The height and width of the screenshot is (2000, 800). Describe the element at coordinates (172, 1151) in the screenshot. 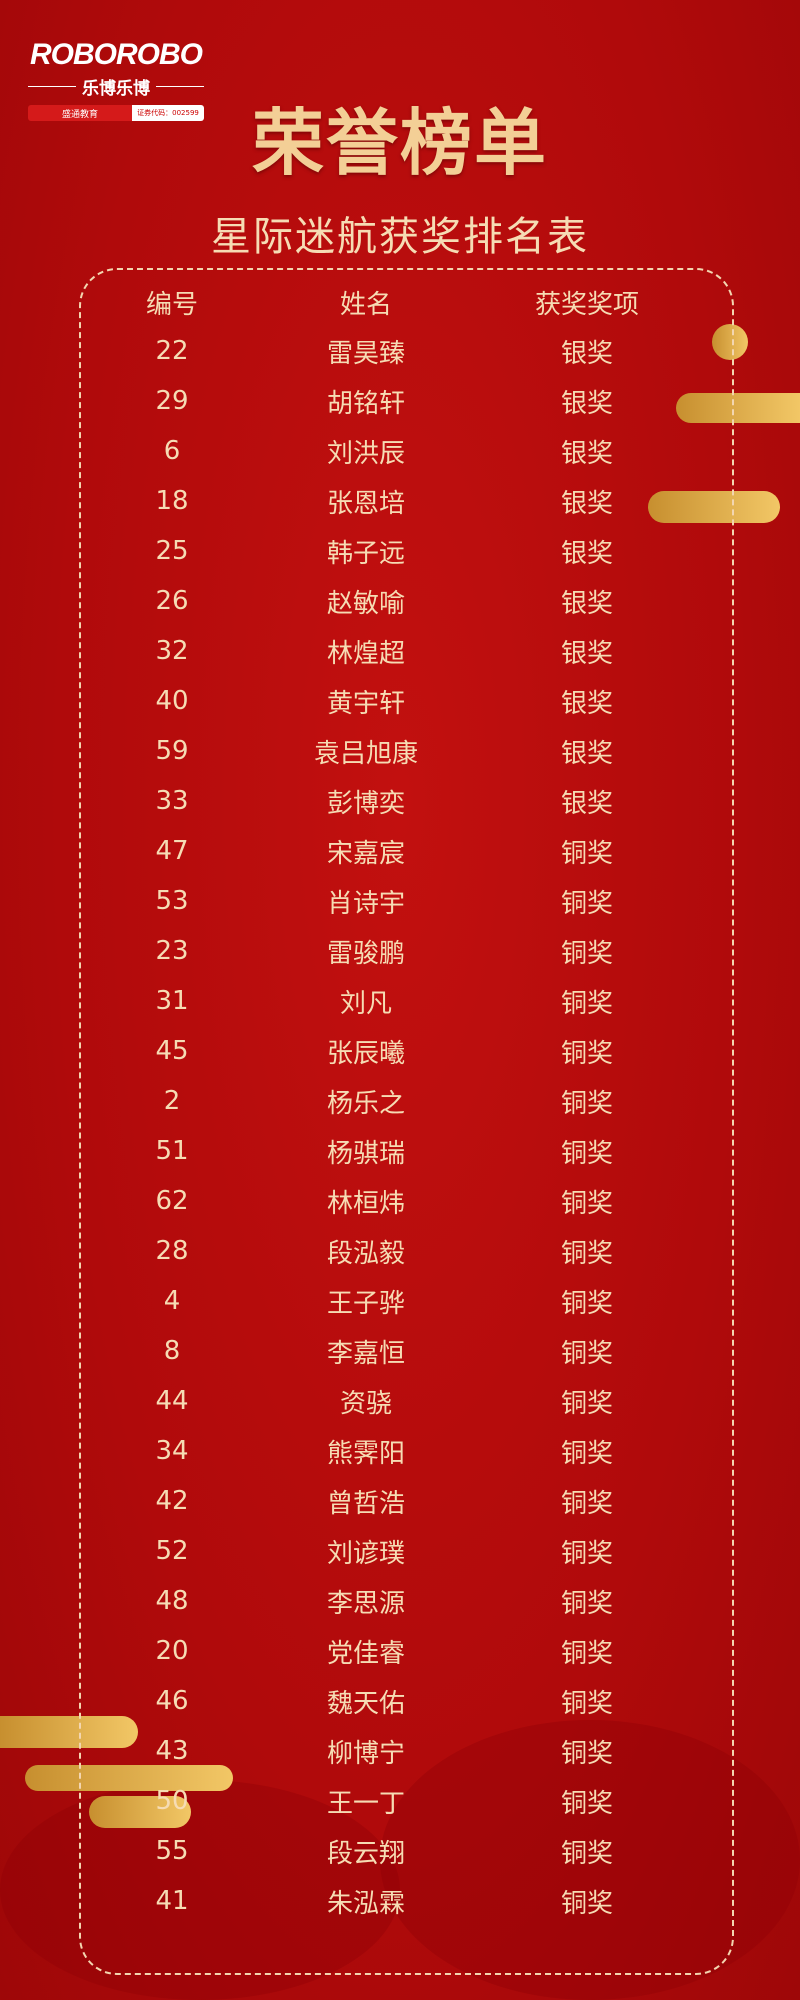

I see `number-cell: 51` at that location.